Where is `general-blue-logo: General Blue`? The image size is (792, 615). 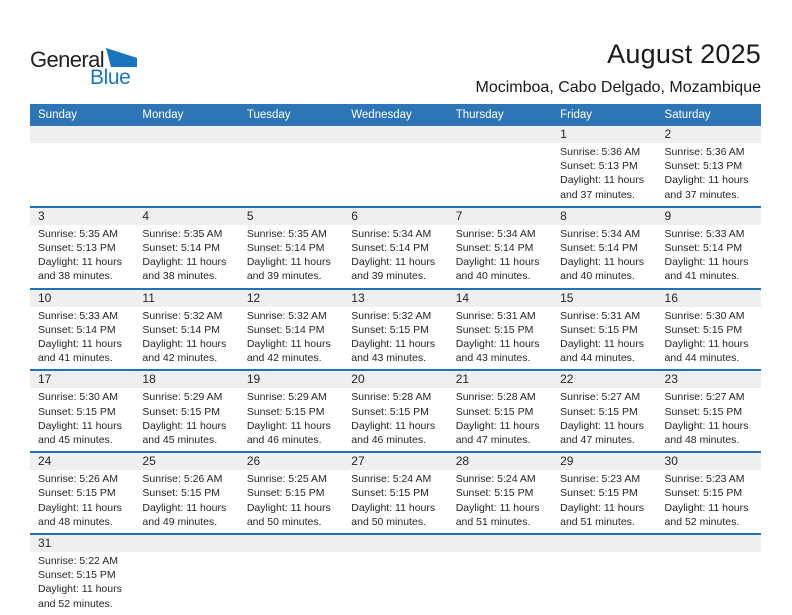
general-blue-logo: General Blue is located at coordinates (86, 70).